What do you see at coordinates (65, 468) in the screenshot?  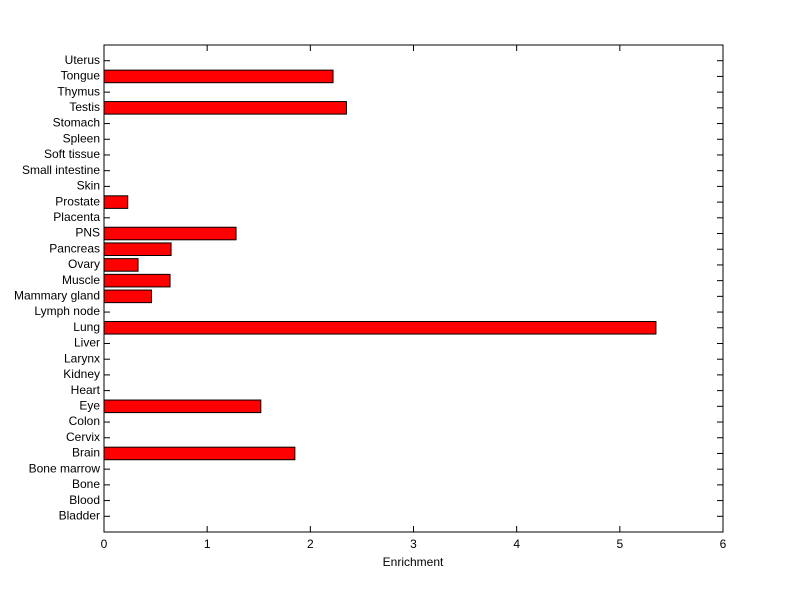 I see `y-tick-label: Bone marrow` at bounding box center [65, 468].